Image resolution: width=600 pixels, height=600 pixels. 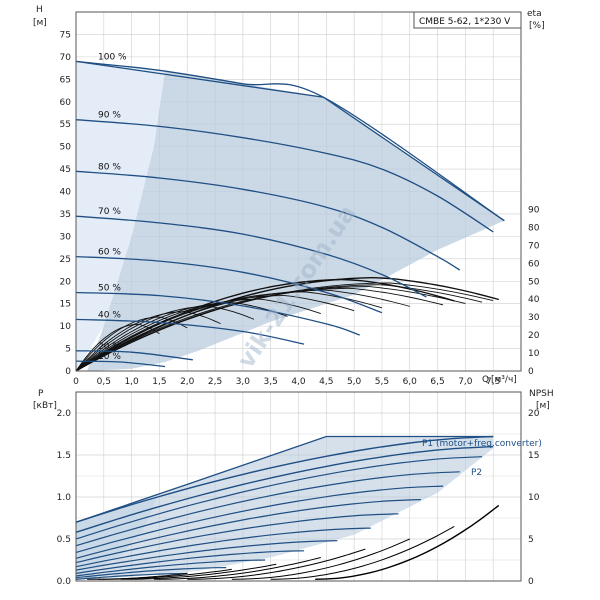 I want to click on y-tick-label: 1.5, so click(x=64, y=456).